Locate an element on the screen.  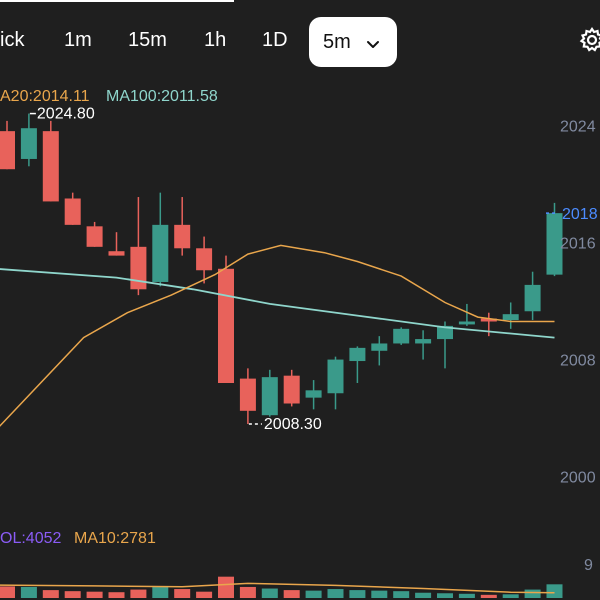
last-price-label: 2018 is located at coordinates (580, 214).